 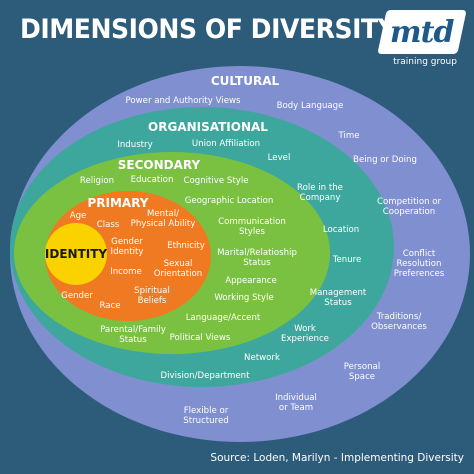 I want to click on cultural-item: Being or Doing, so click(x=385, y=160).